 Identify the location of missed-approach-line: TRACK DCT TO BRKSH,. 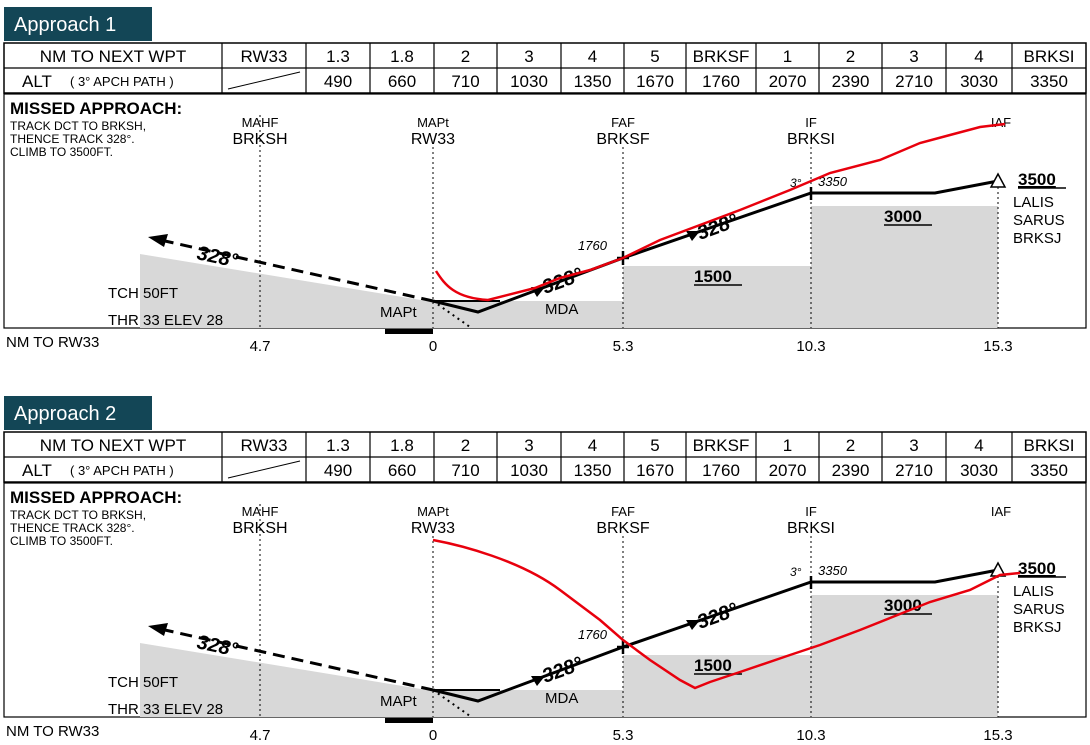
(78, 126).